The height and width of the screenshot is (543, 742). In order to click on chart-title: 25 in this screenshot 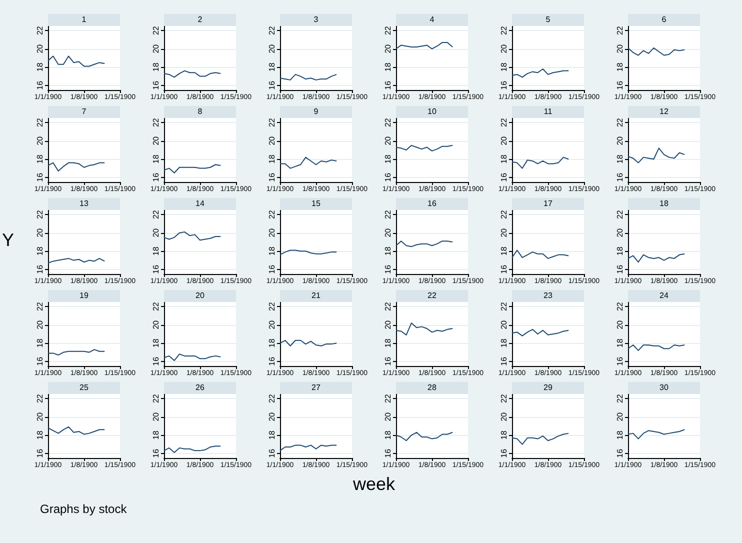, I will do `click(84, 388)`.